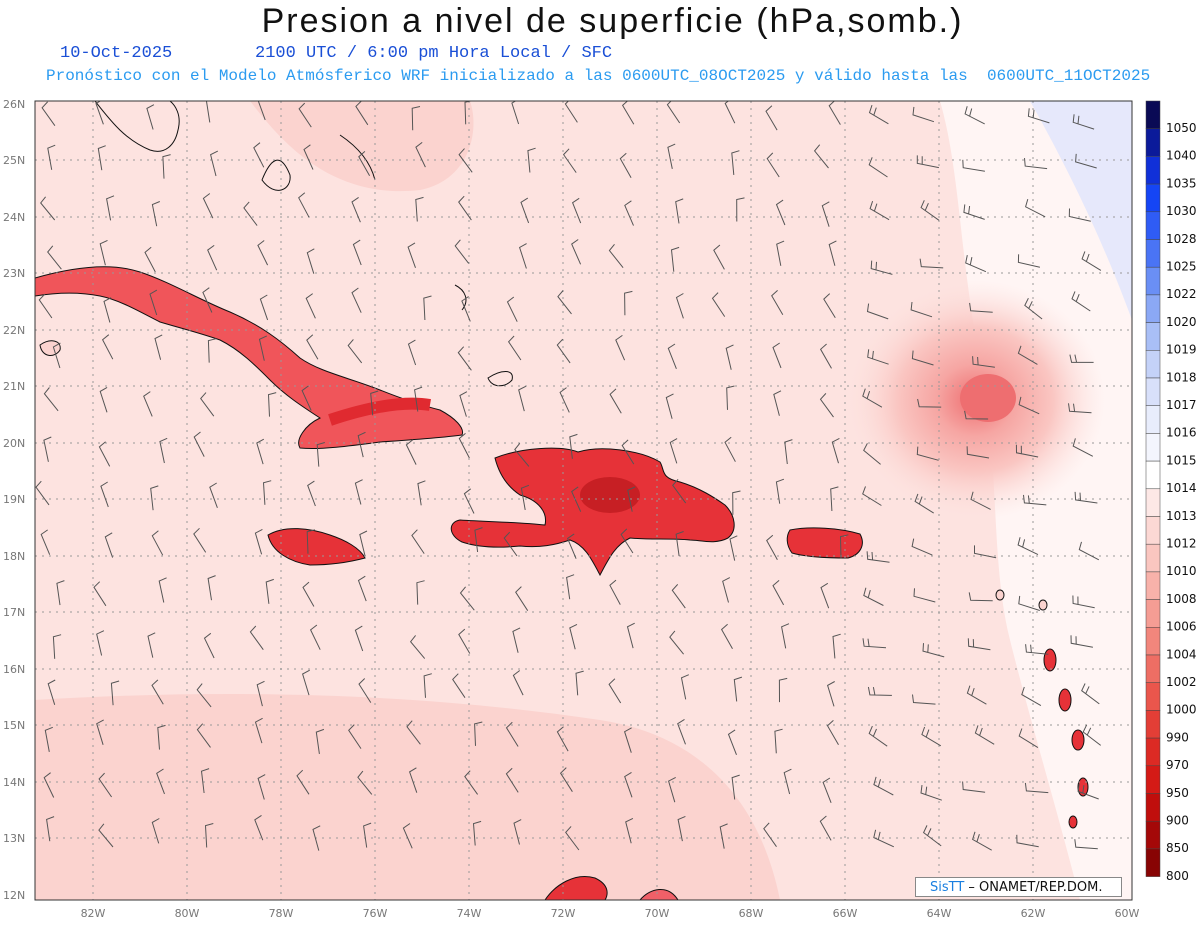  What do you see at coordinates (1127, 913) in the screenshot?
I see `lon-label: 60W` at bounding box center [1127, 913].